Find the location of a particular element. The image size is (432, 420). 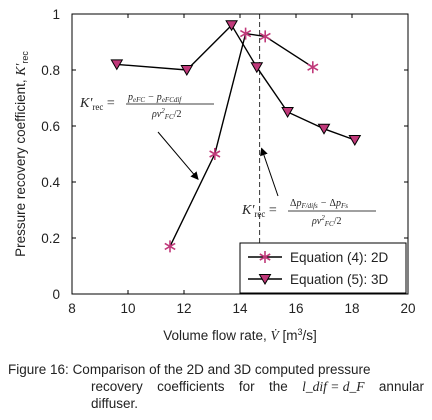

y-tick-label: 0.8 is located at coordinates (50, 70).